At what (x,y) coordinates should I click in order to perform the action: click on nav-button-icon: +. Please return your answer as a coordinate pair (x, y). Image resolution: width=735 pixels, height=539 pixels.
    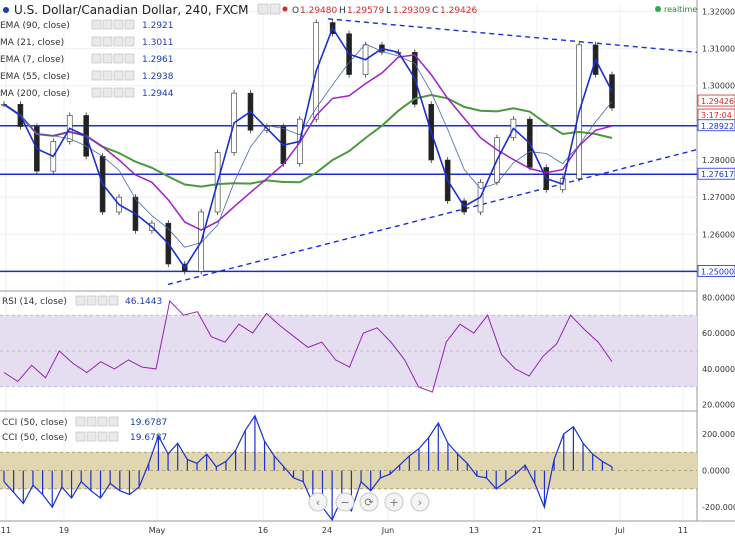
    Looking at the image, I should click on (393, 502).